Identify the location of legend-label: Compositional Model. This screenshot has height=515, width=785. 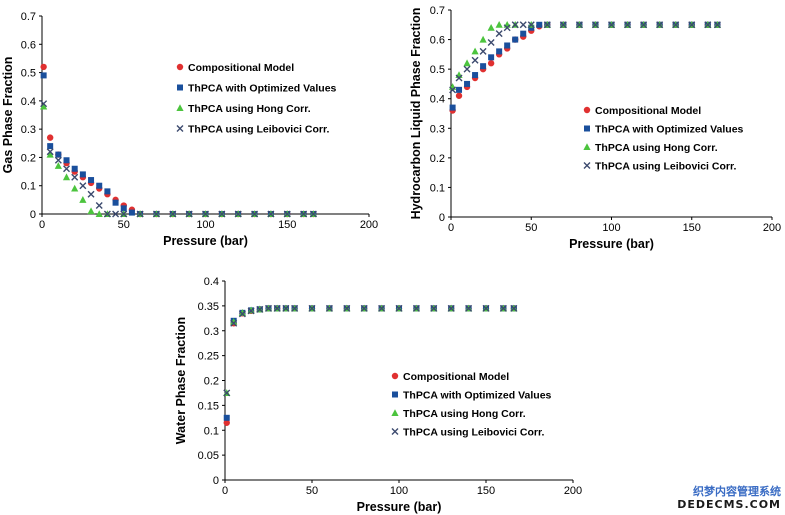
(456, 377).